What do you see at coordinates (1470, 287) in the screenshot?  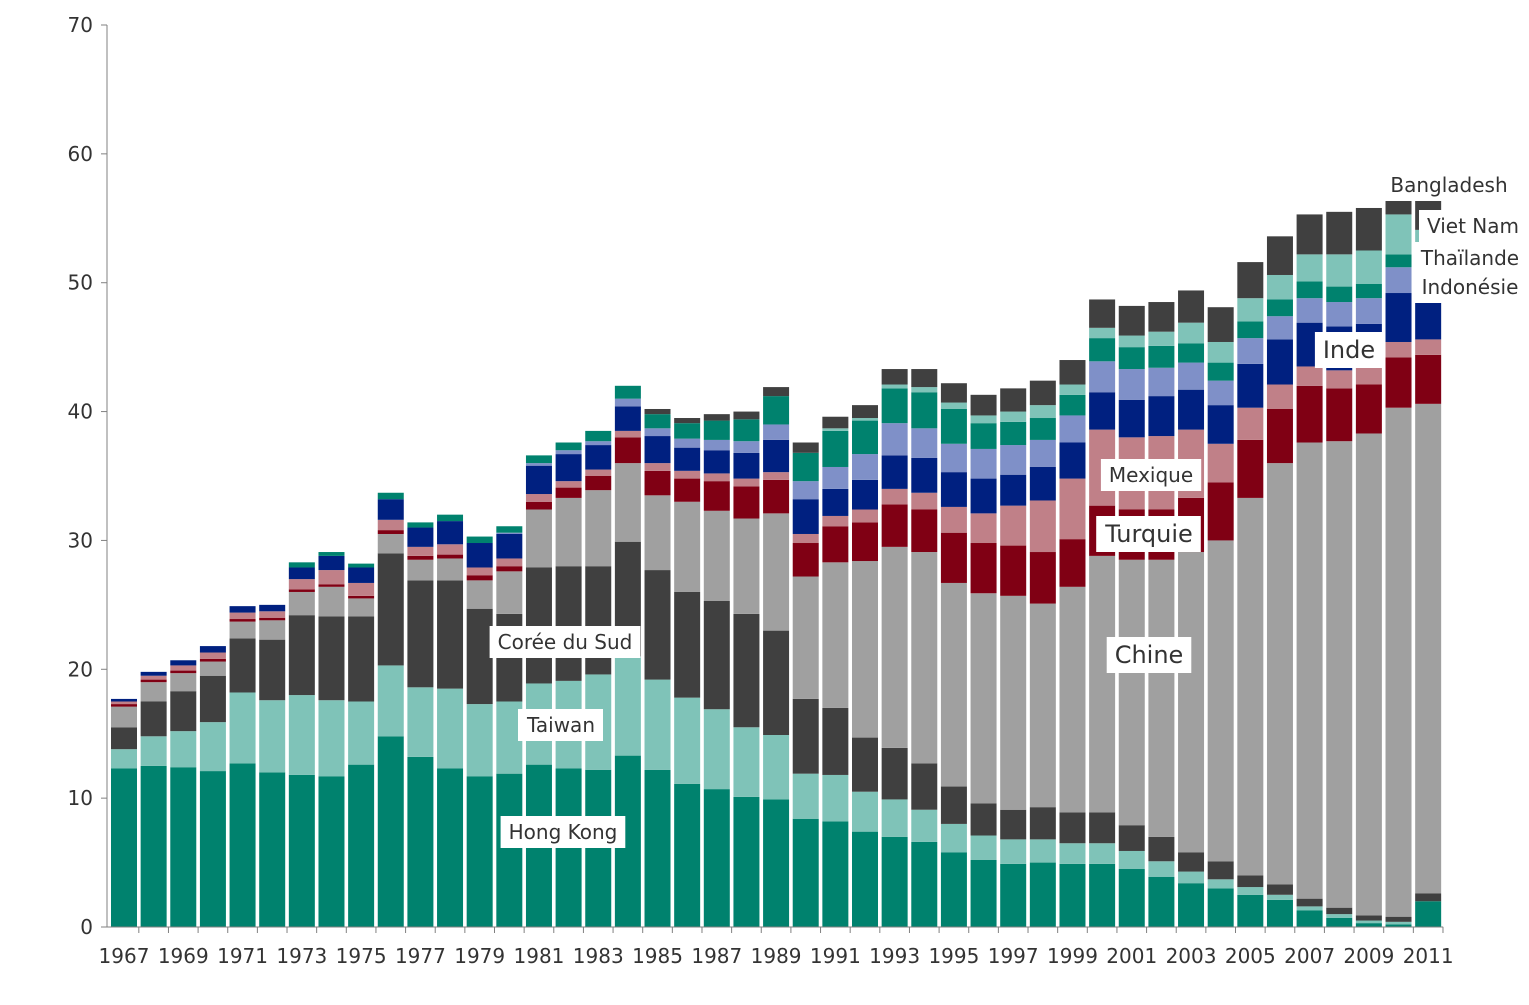 I see `annotation-indonesie: Indonésie` at bounding box center [1470, 287].